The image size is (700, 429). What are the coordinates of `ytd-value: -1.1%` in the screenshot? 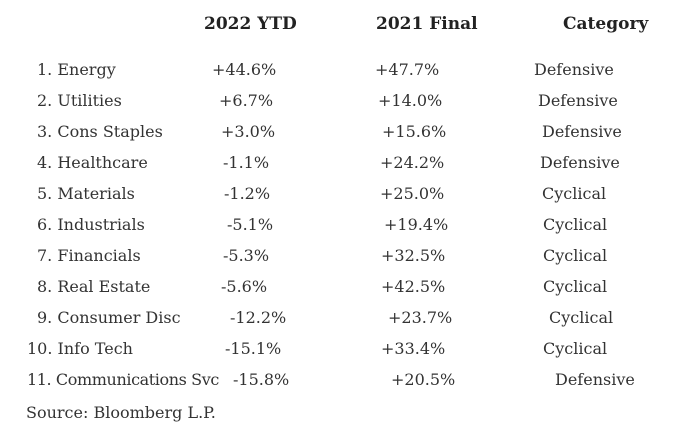 It's located at (246, 162).